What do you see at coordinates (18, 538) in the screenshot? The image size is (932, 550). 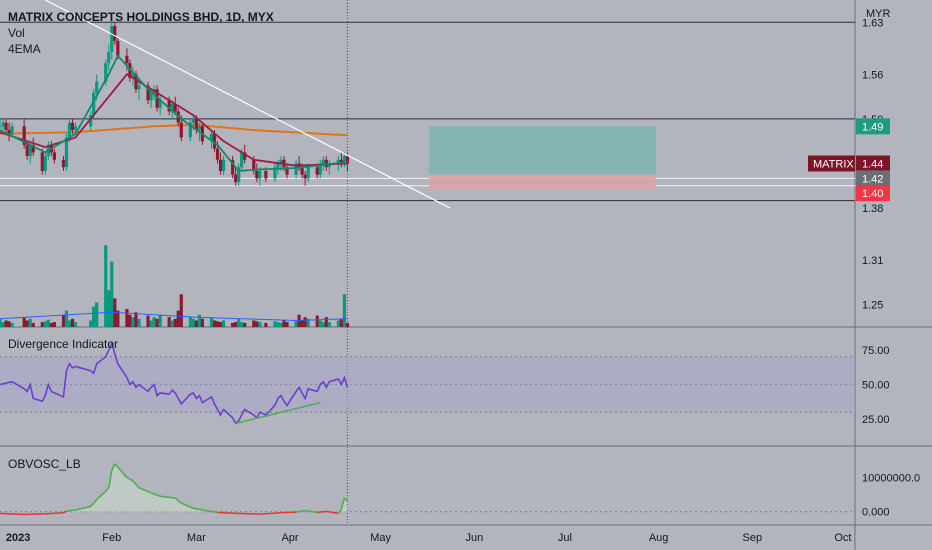 I see `time-axis-label: 2023` at bounding box center [18, 538].